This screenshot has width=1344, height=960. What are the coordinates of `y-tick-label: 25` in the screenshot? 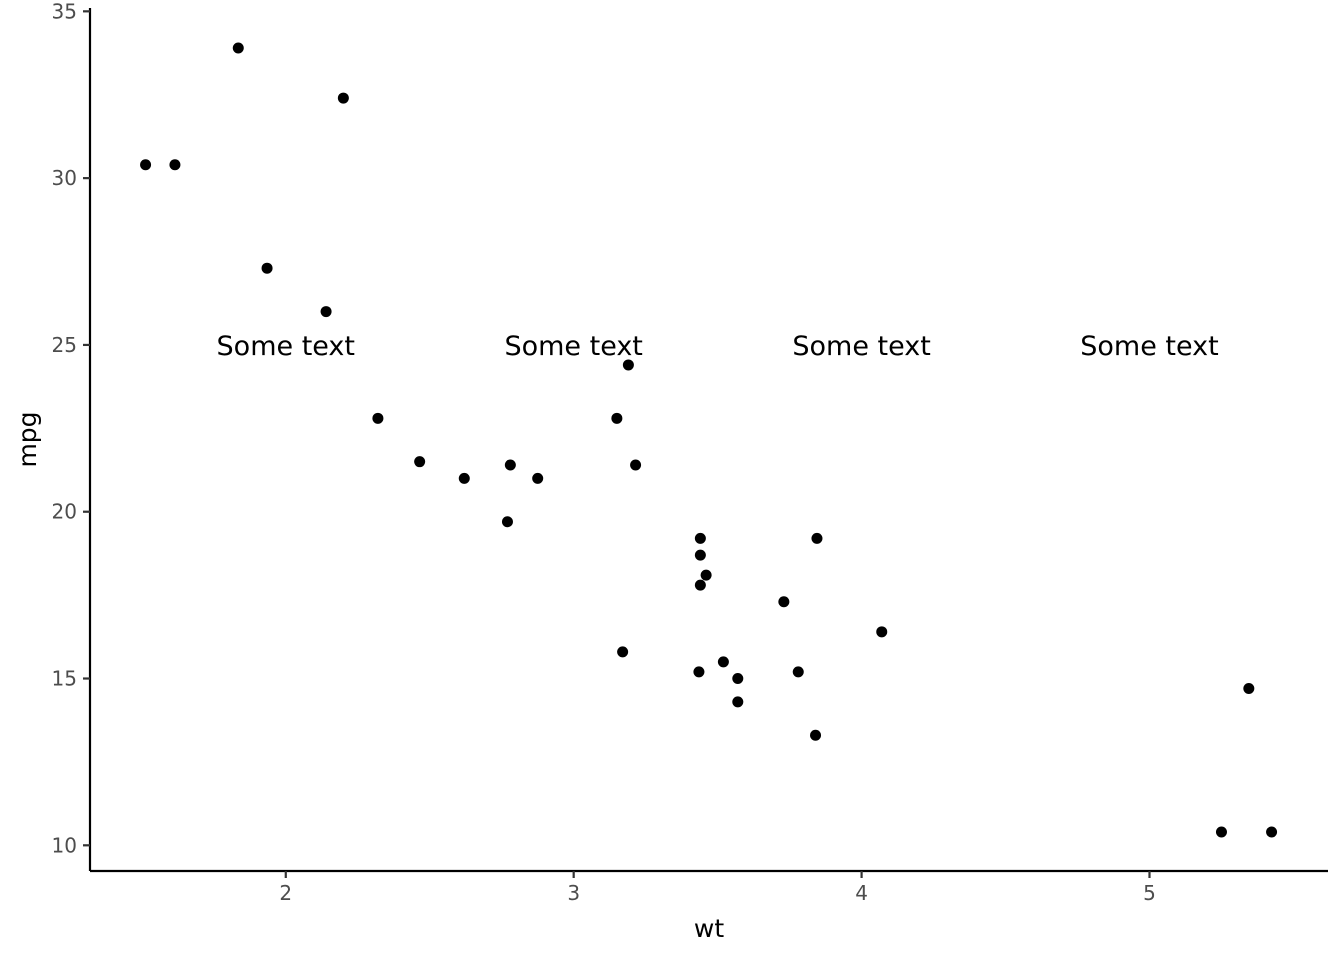 It's located at (64, 345).